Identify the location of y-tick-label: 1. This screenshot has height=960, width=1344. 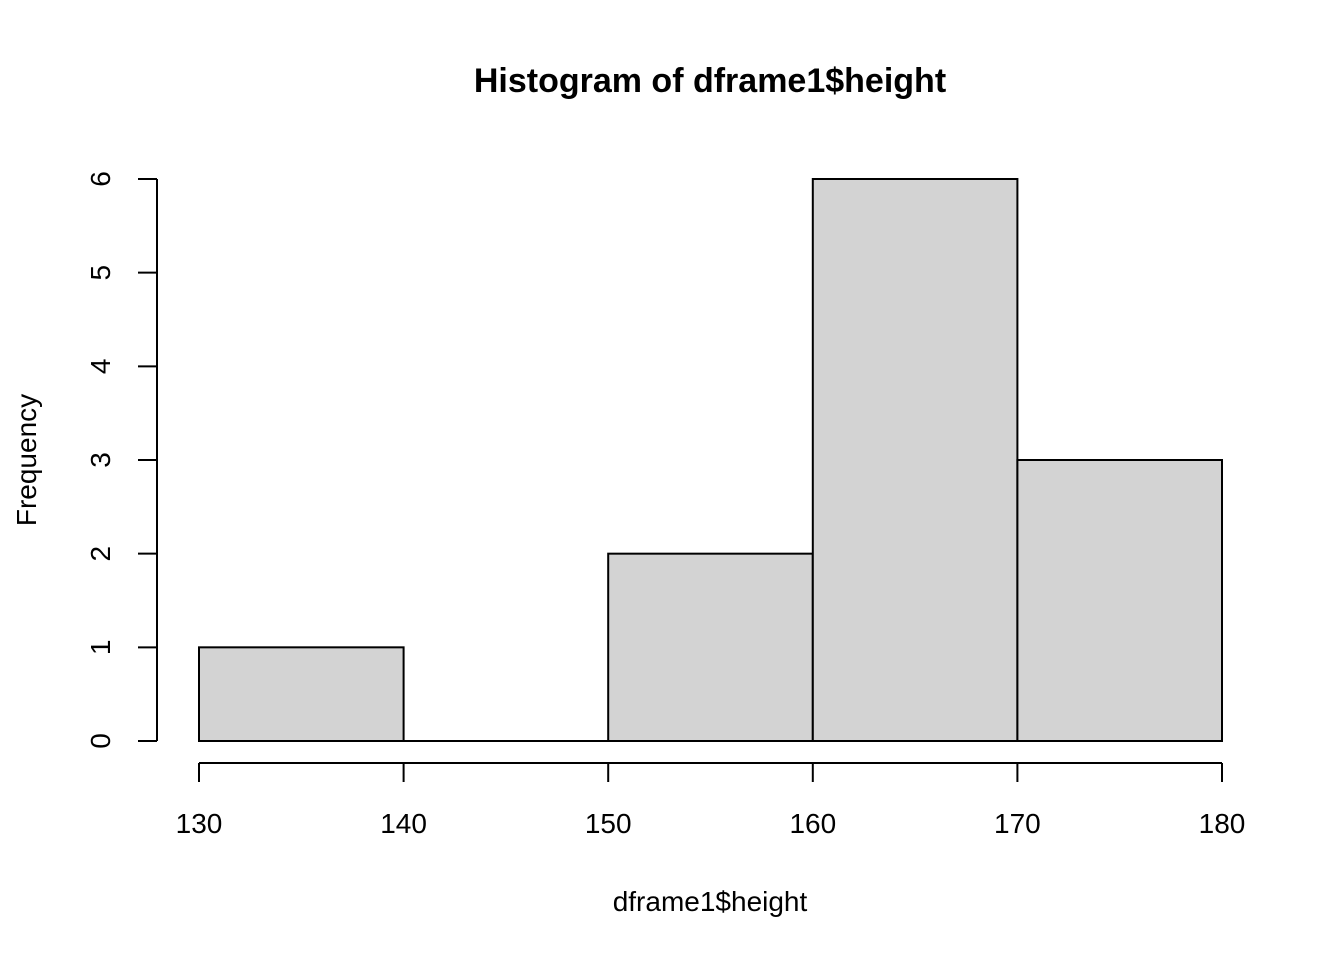
(100, 648).